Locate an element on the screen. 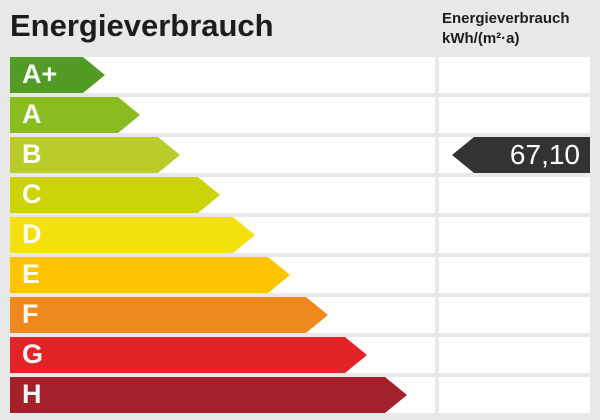  scale-cell-g: G is located at coordinates (222, 355).